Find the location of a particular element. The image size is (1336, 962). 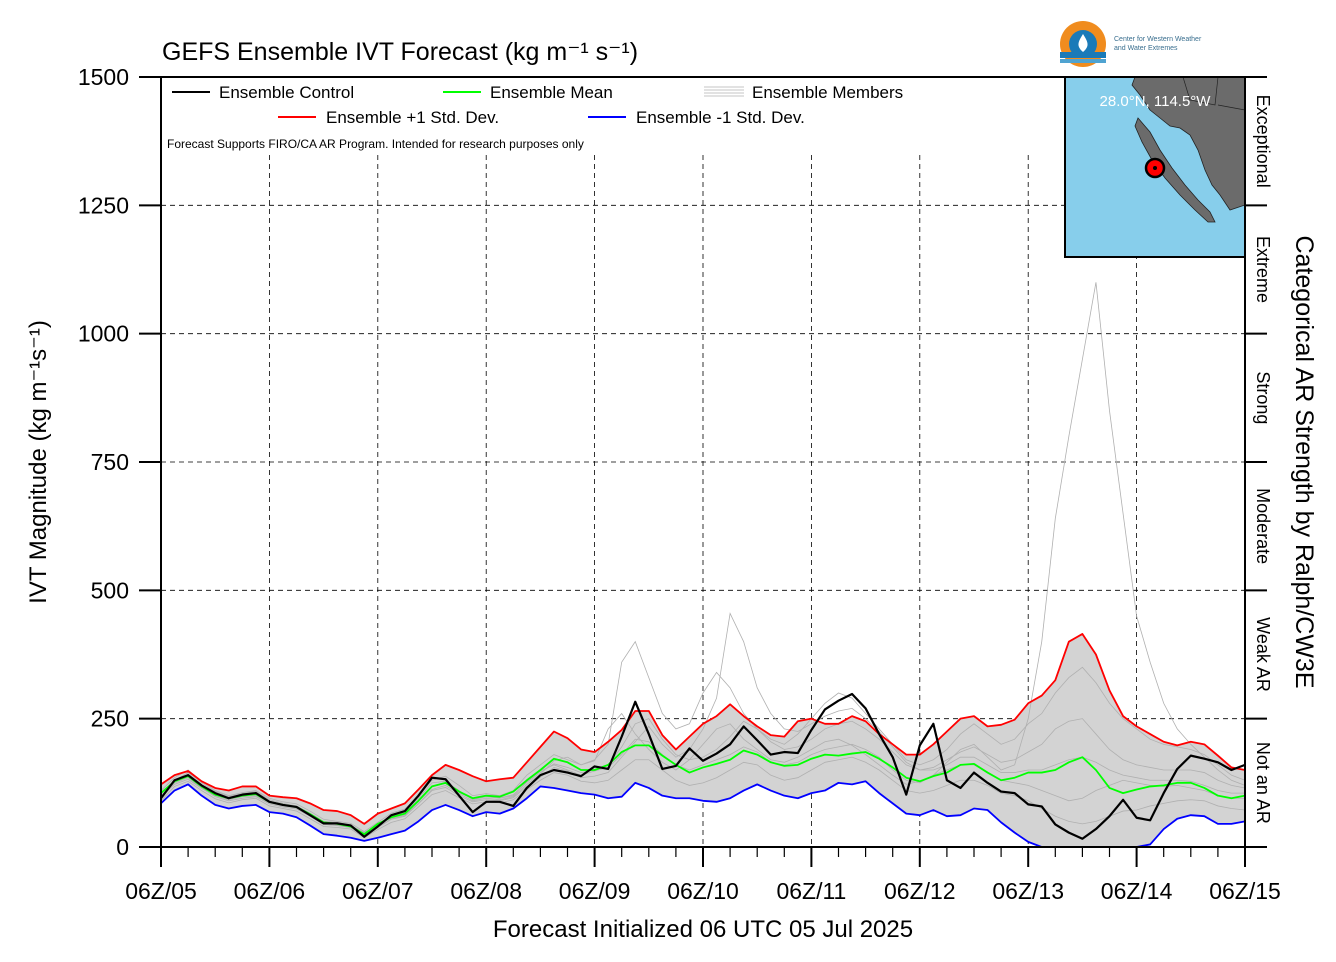

x-tick-label: 06Z/10 is located at coordinates (703, 891).